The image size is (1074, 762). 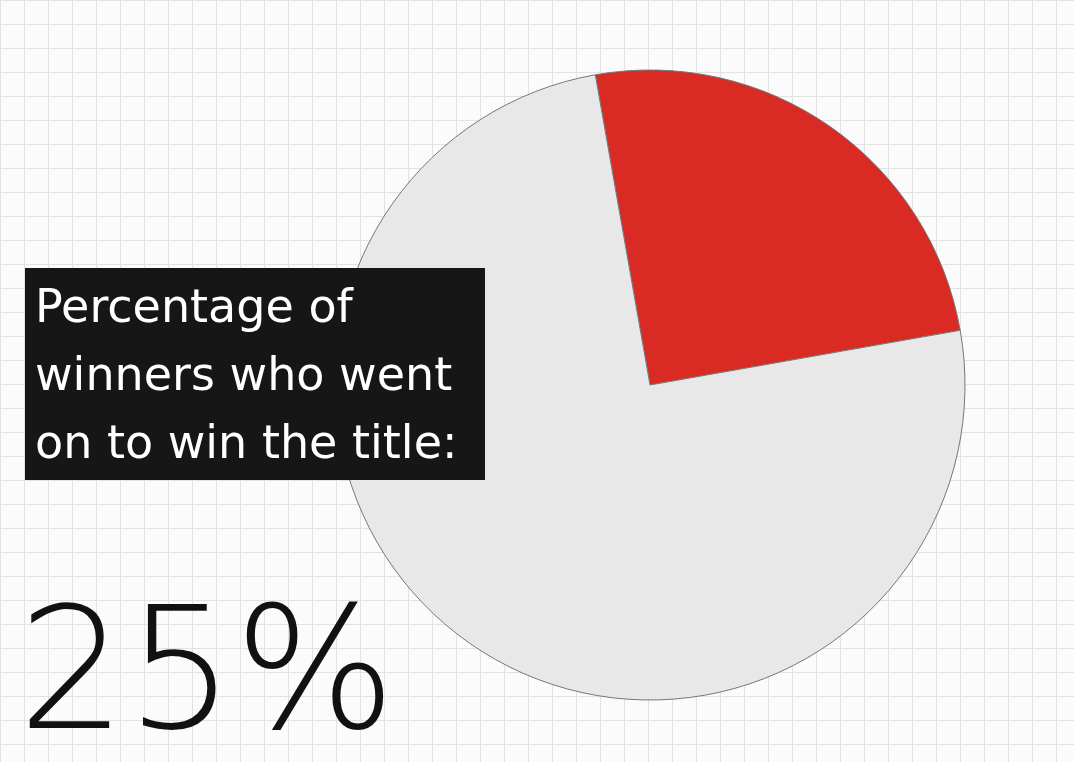 What do you see at coordinates (207, 666) in the screenshot?
I see `text: 25%` at bounding box center [207, 666].